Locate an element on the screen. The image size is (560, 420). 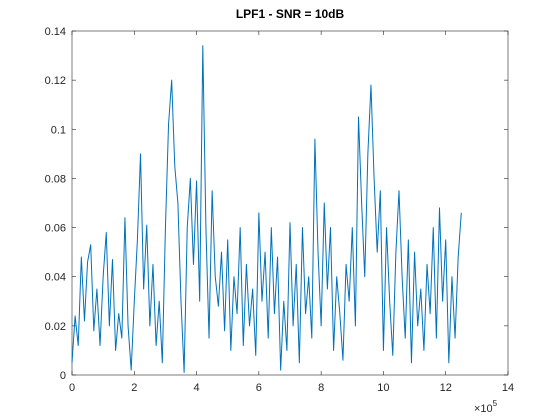
x-exponent: ×10⁵ is located at coordinates (486, 407).